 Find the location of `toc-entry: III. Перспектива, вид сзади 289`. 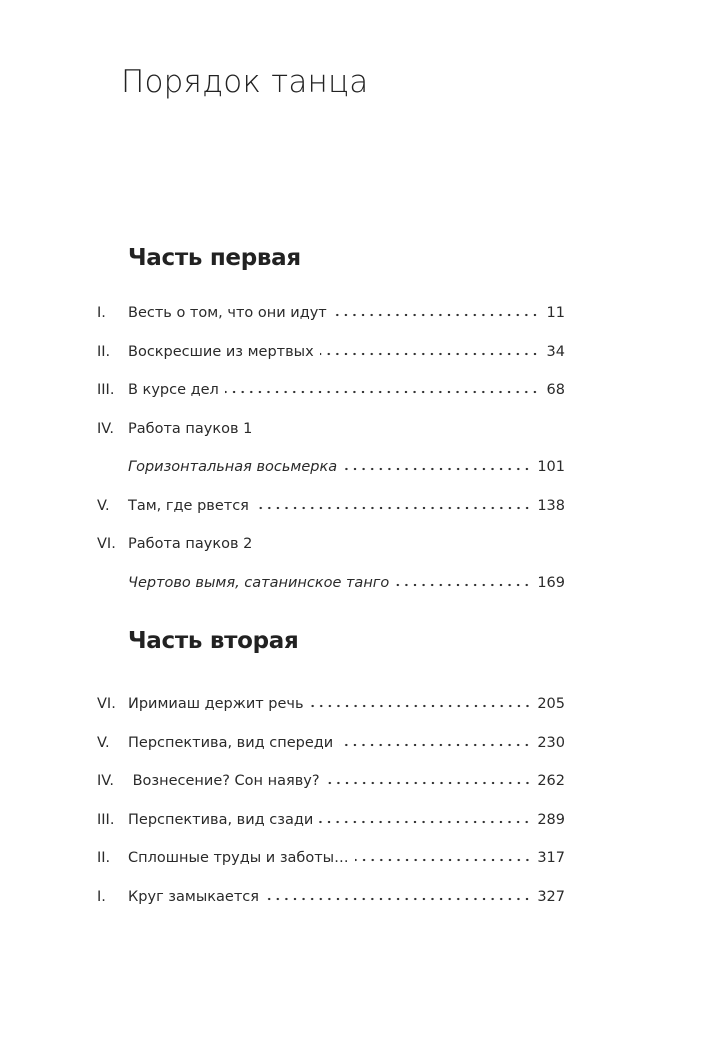

toc-entry: III. Перспектива, вид сзади 289 is located at coordinates (331, 820).